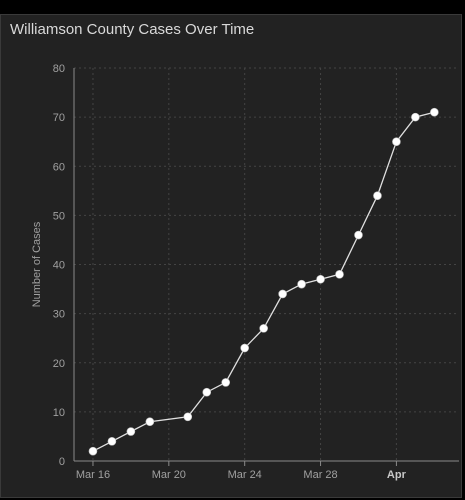  What do you see at coordinates (59, 266) in the screenshot?
I see `y-tick-label: 40` at bounding box center [59, 266].